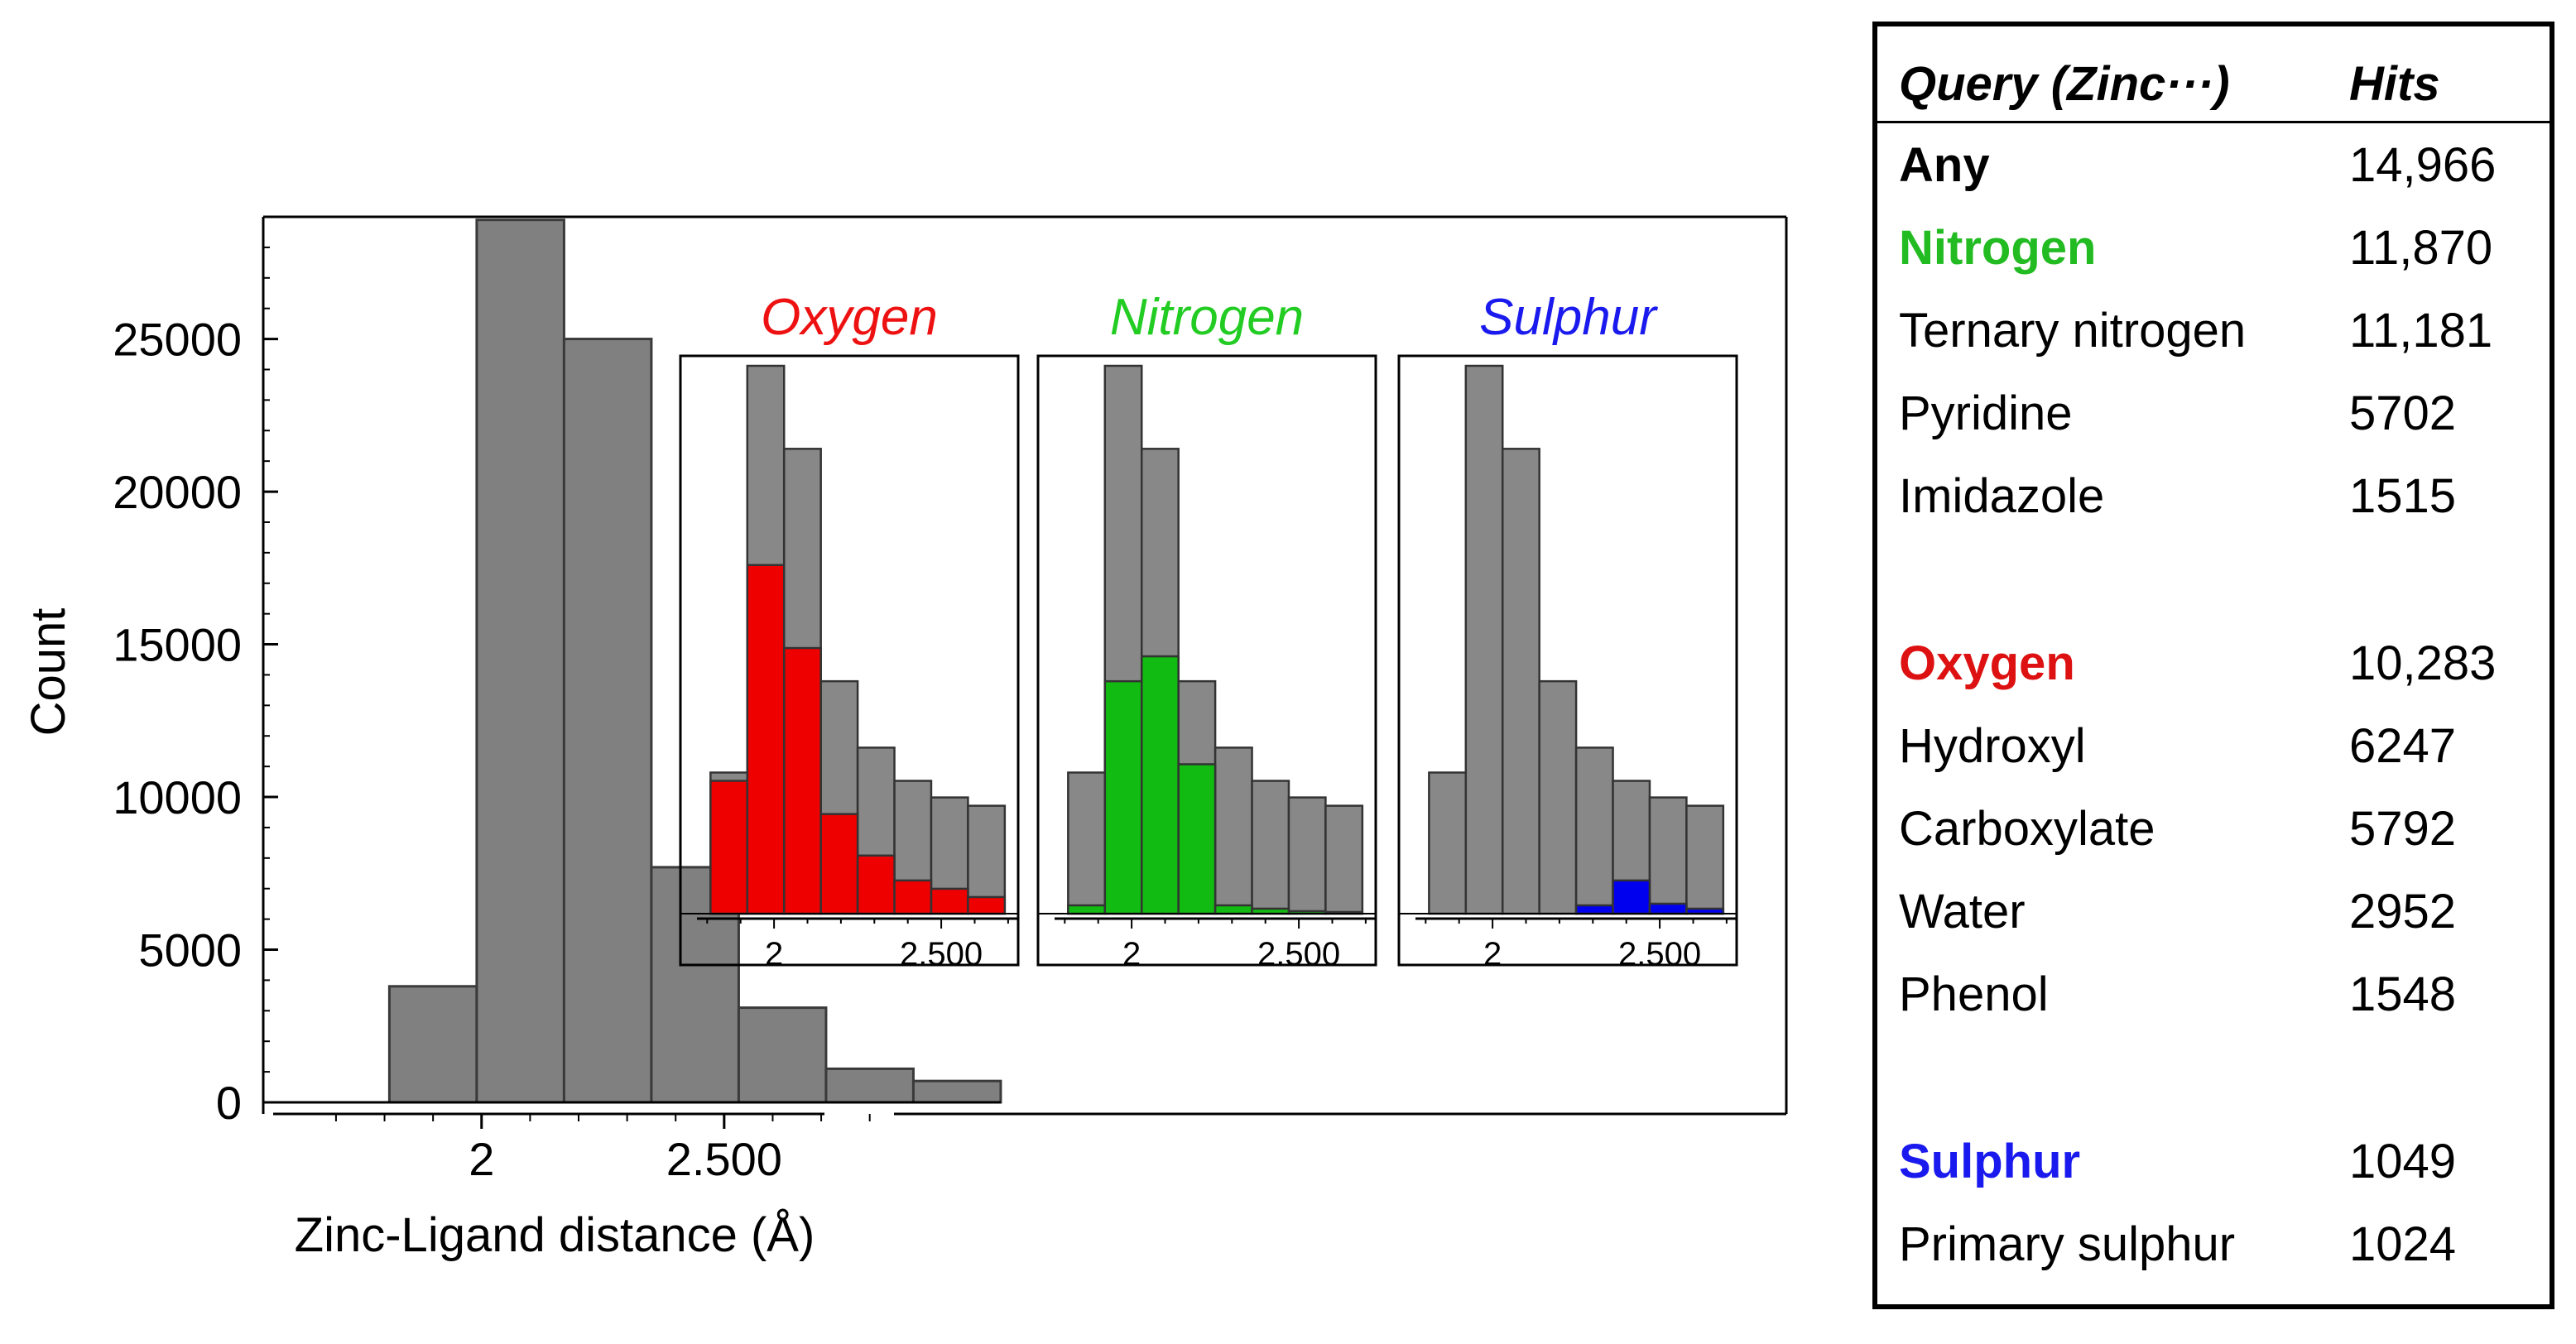 The width and height of the screenshot is (2576, 1344). What do you see at coordinates (2073, 331) in the screenshot?
I see `row-query: Ternary nitrogen` at bounding box center [2073, 331].